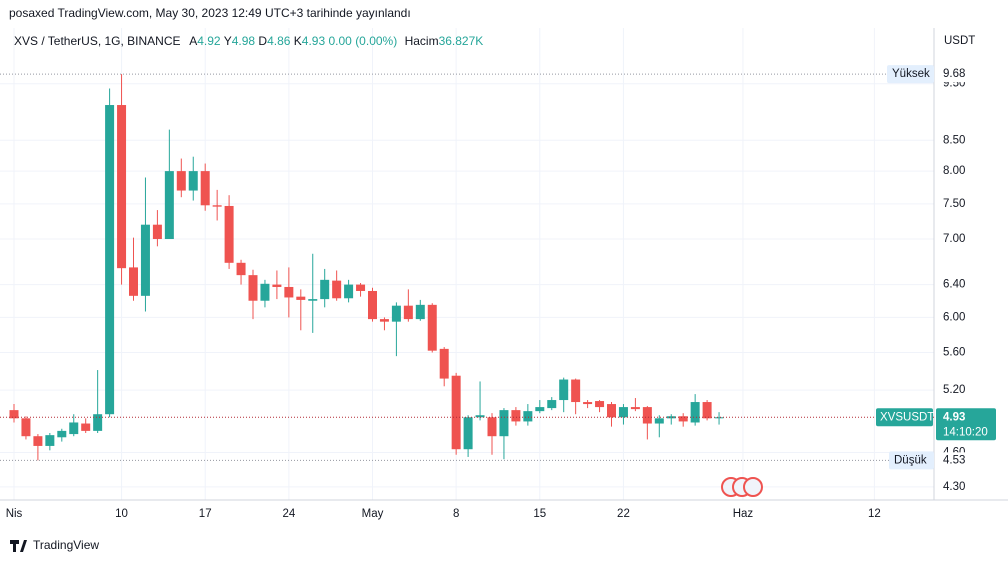  I want to click on y-tick-label: 8.00, so click(954, 171).